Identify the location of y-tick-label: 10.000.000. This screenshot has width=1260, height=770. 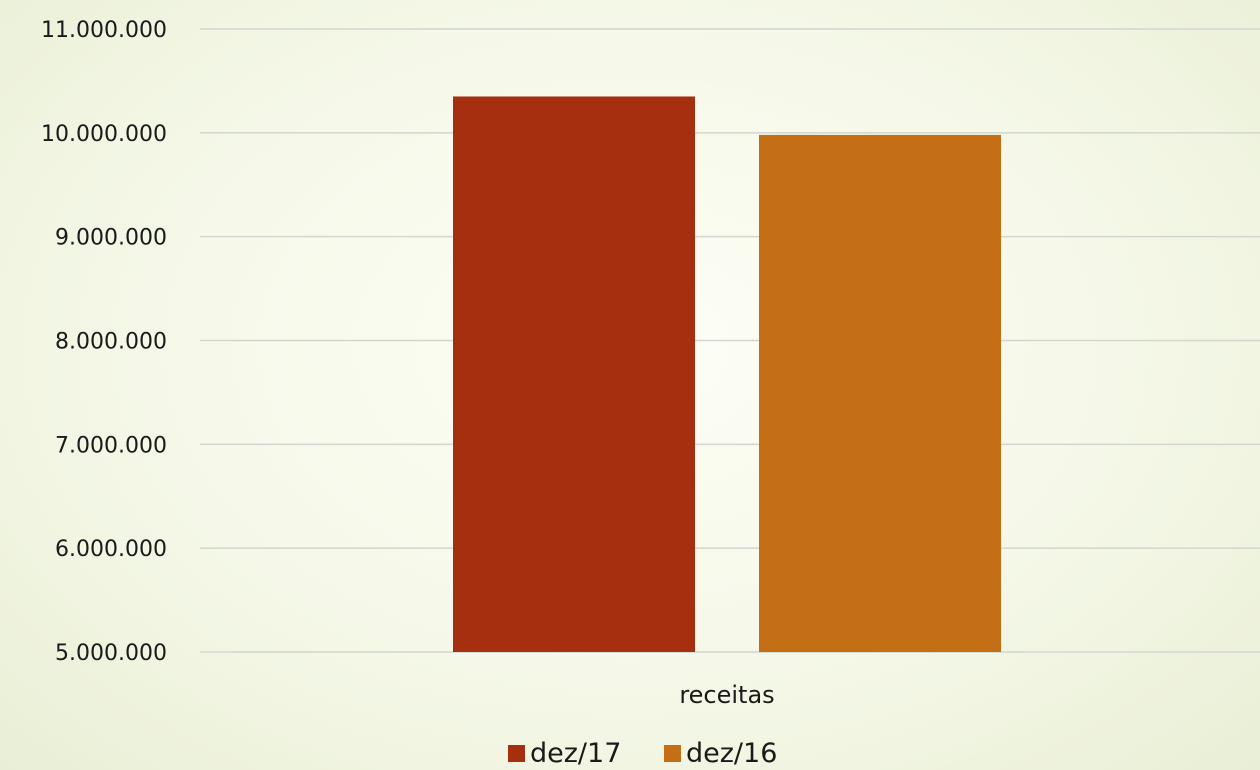
(104, 134).